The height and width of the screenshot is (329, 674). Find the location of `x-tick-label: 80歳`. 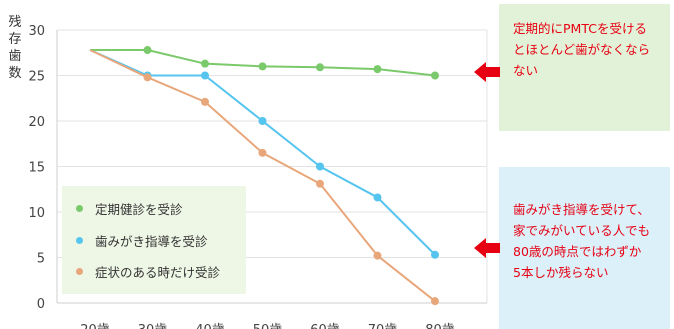

x-tick-label: 80歳 is located at coordinates (440, 326).